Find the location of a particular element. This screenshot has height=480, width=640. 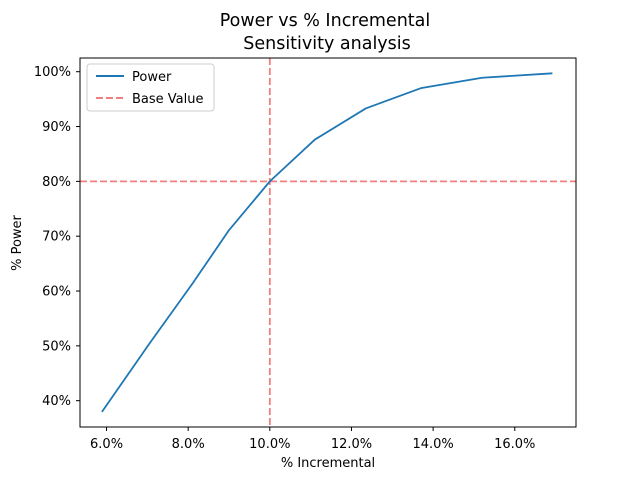

x-axis-ticks: 6.0% 8.0% 10.0% 12.0% 14.0% 16.0% is located at coordinates (312, 439).